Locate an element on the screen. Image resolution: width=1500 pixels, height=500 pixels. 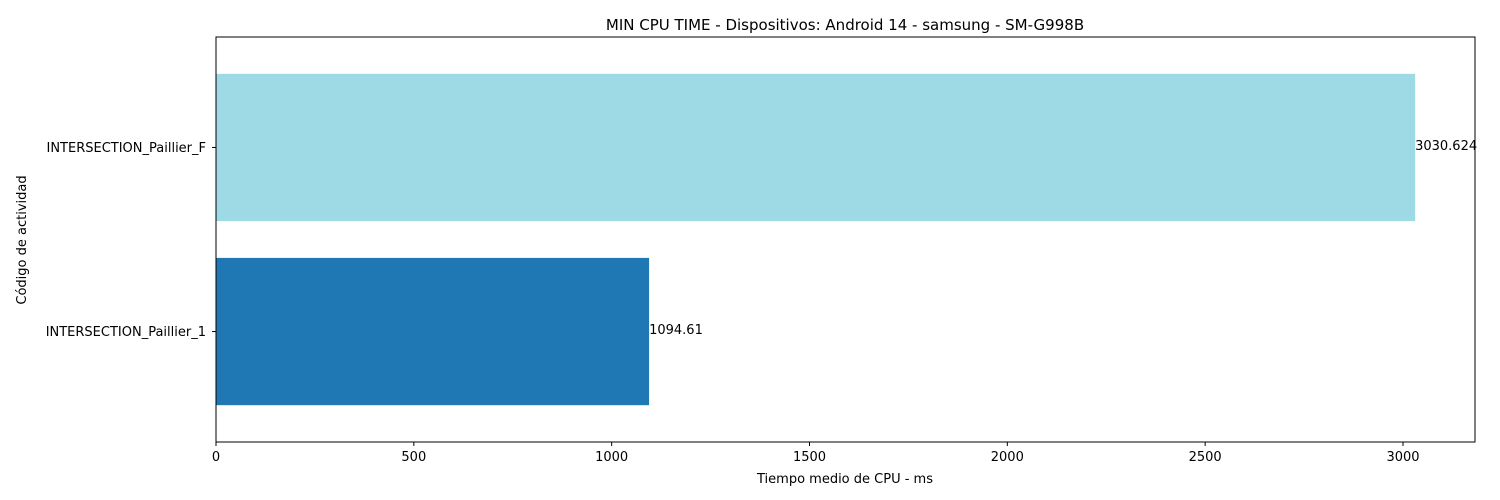
value-label-INTERSECTION_Paillier_F: 3030.624 is located at coordinates (1446, 146).